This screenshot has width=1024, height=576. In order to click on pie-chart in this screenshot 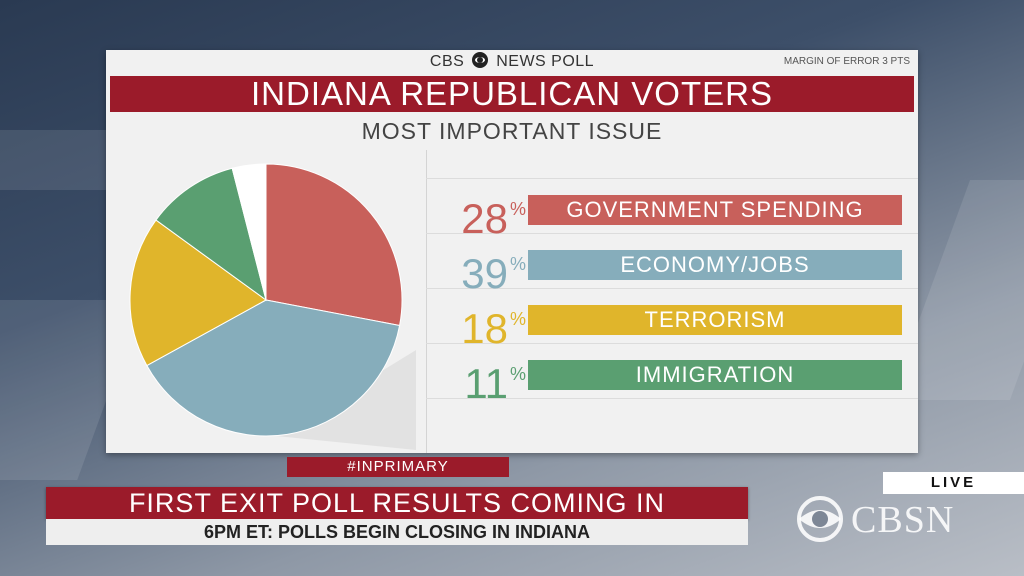, I will do `click(272, 306)`.